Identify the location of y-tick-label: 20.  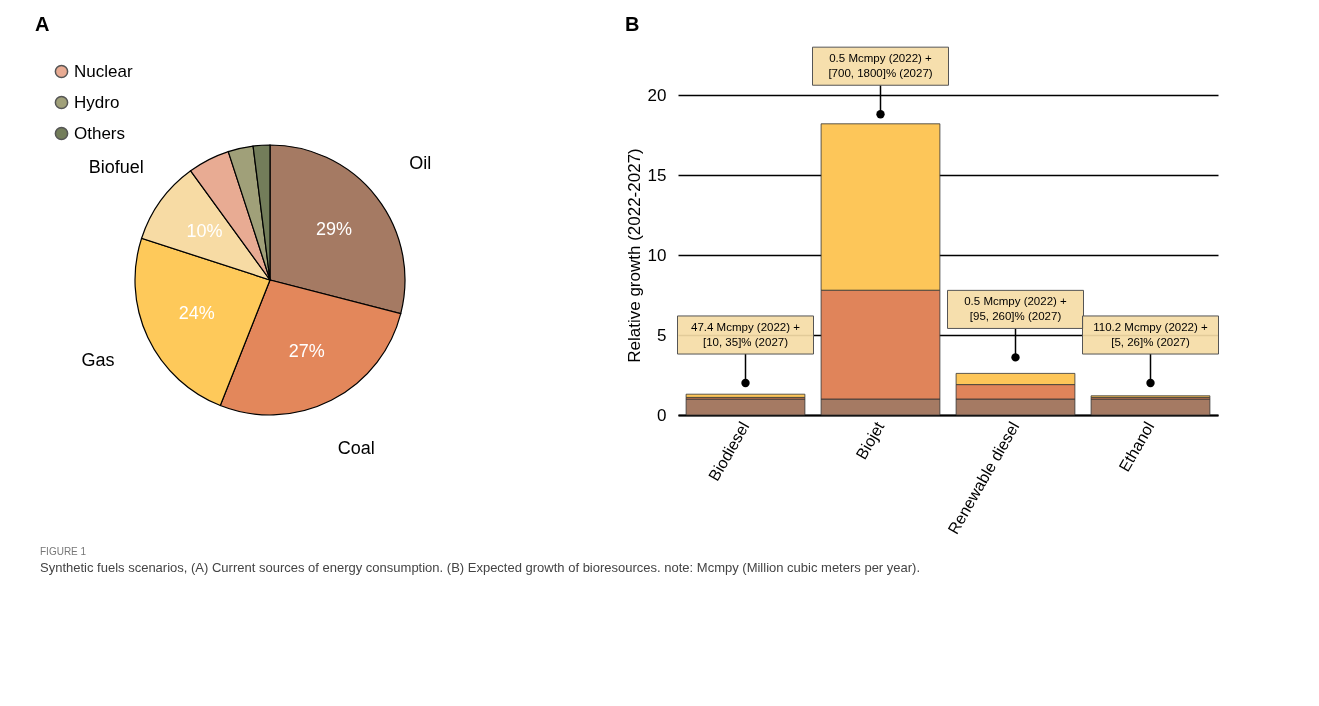
(657, 95).